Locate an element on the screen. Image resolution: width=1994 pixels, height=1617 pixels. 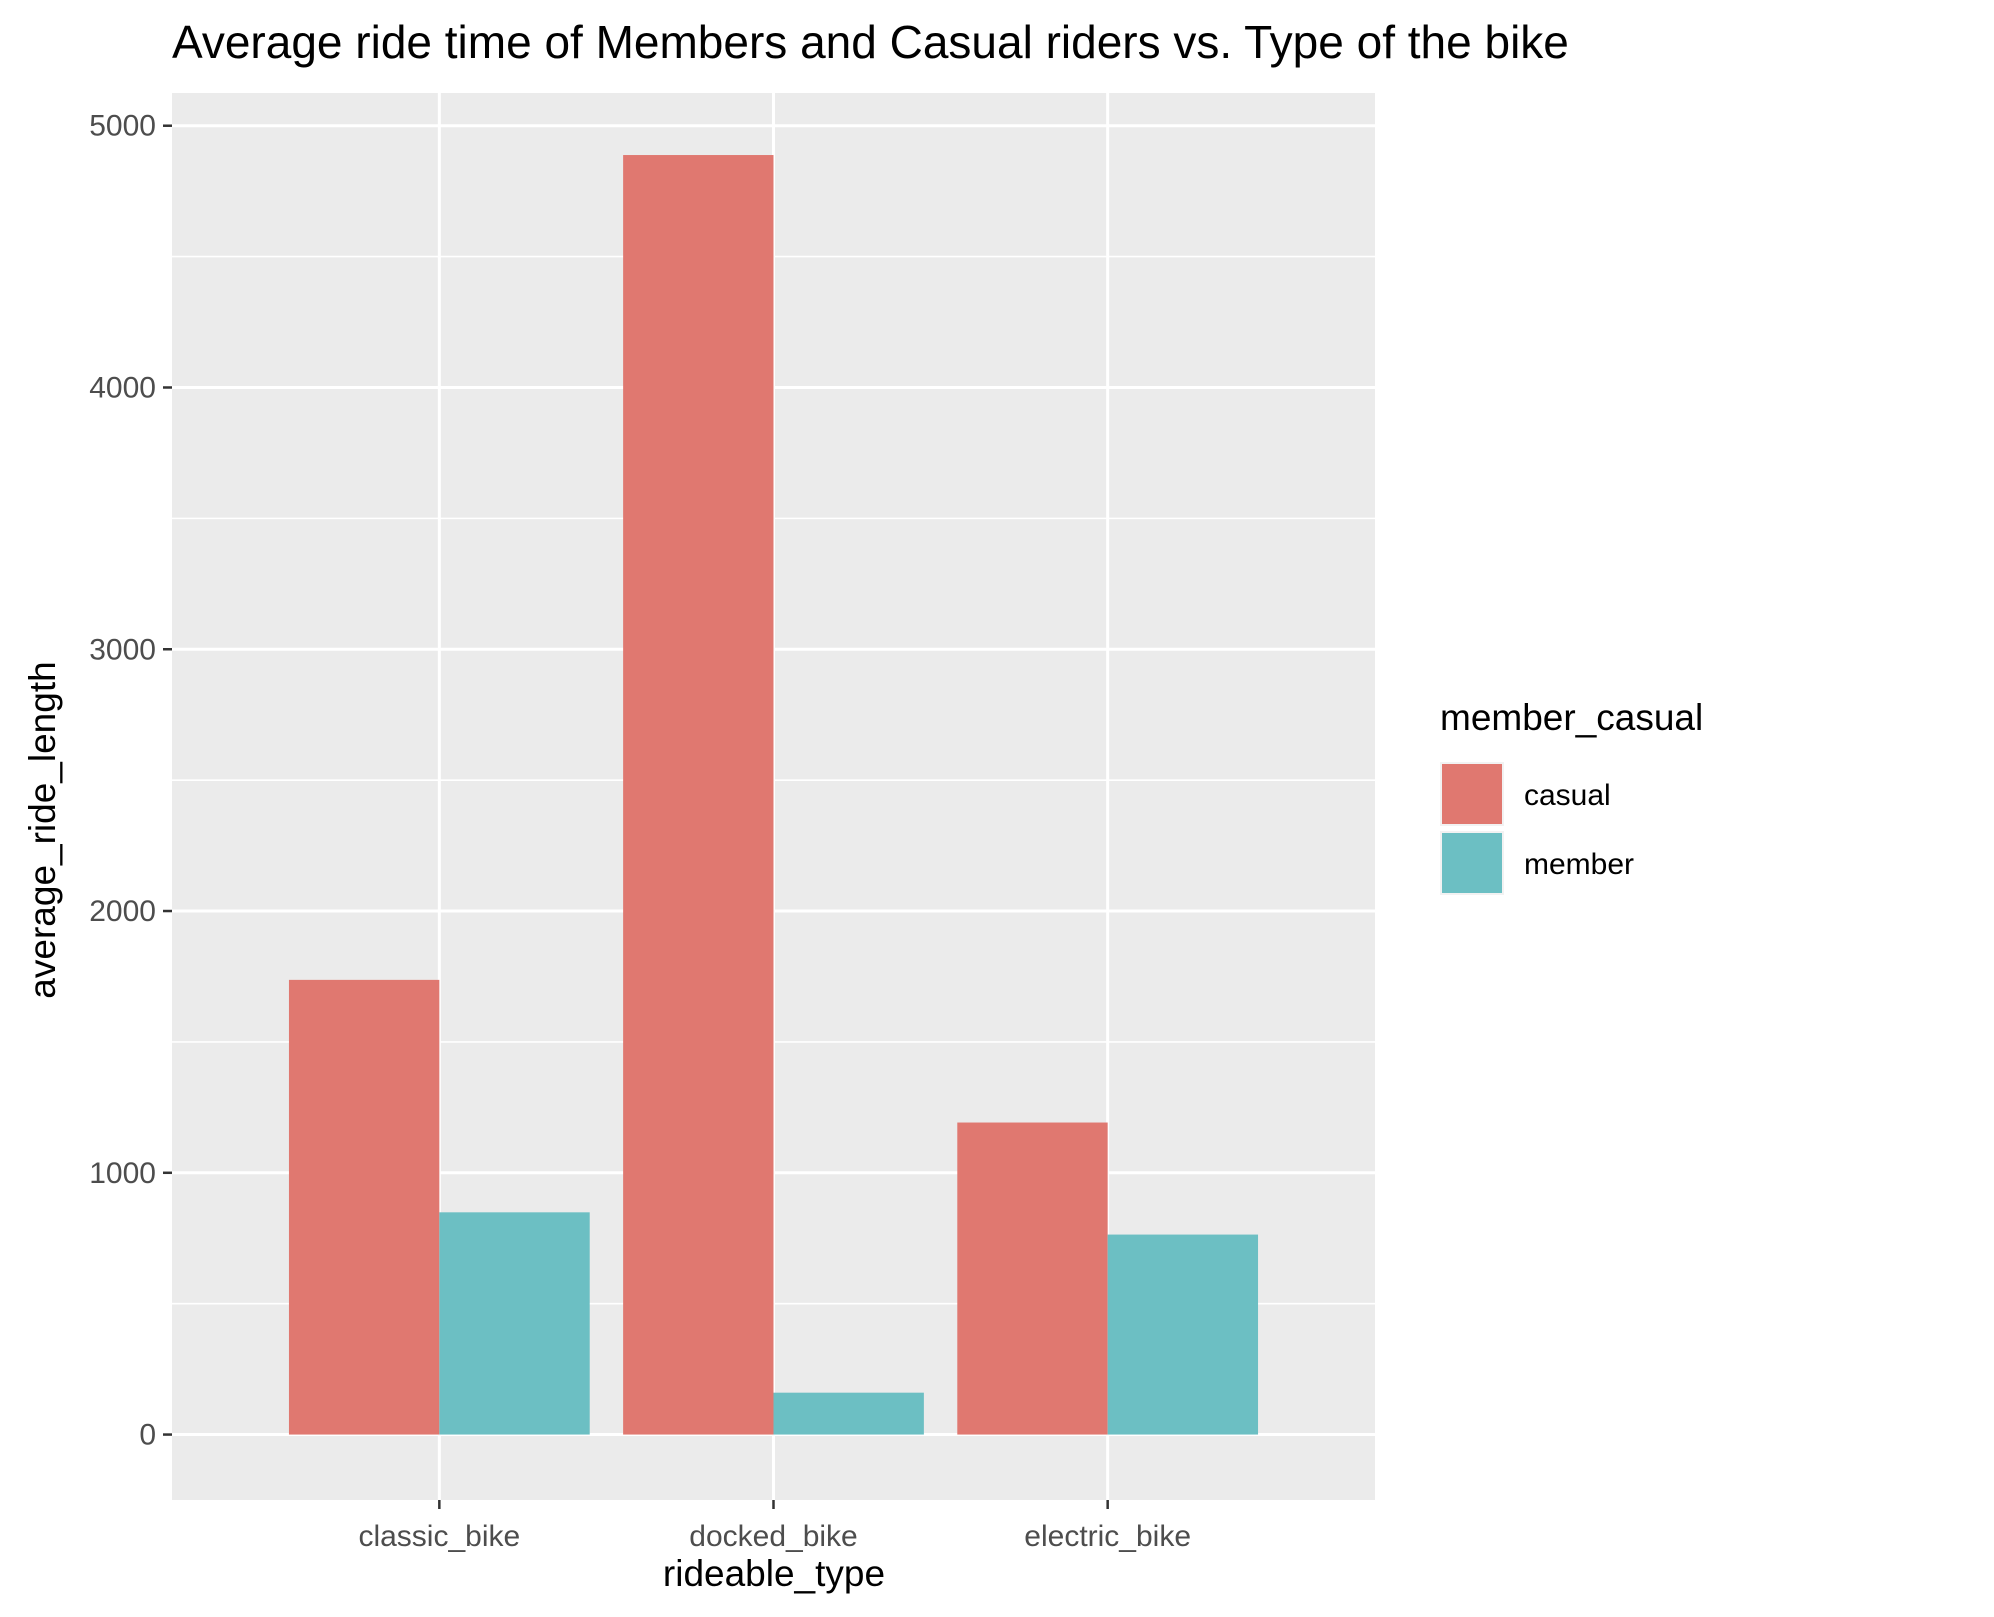
legend-label-member: member is located at coordinates (1579, 864).